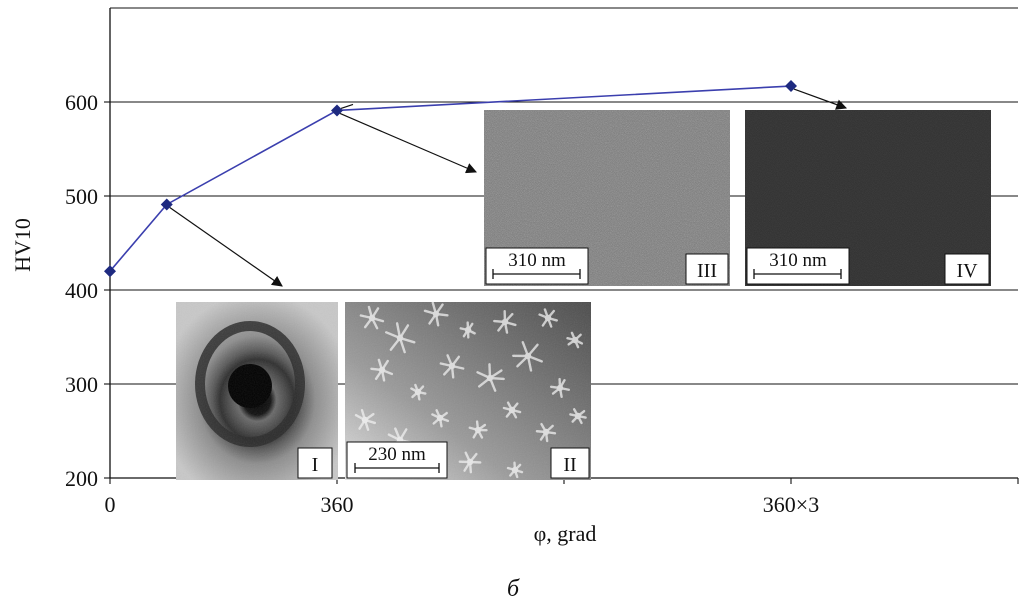 The height and width of the screenshot is (610, 1025). Describe the element at coordinates (347, 106) in the screenshot. I see `pointer-arrow-stub` at that location.